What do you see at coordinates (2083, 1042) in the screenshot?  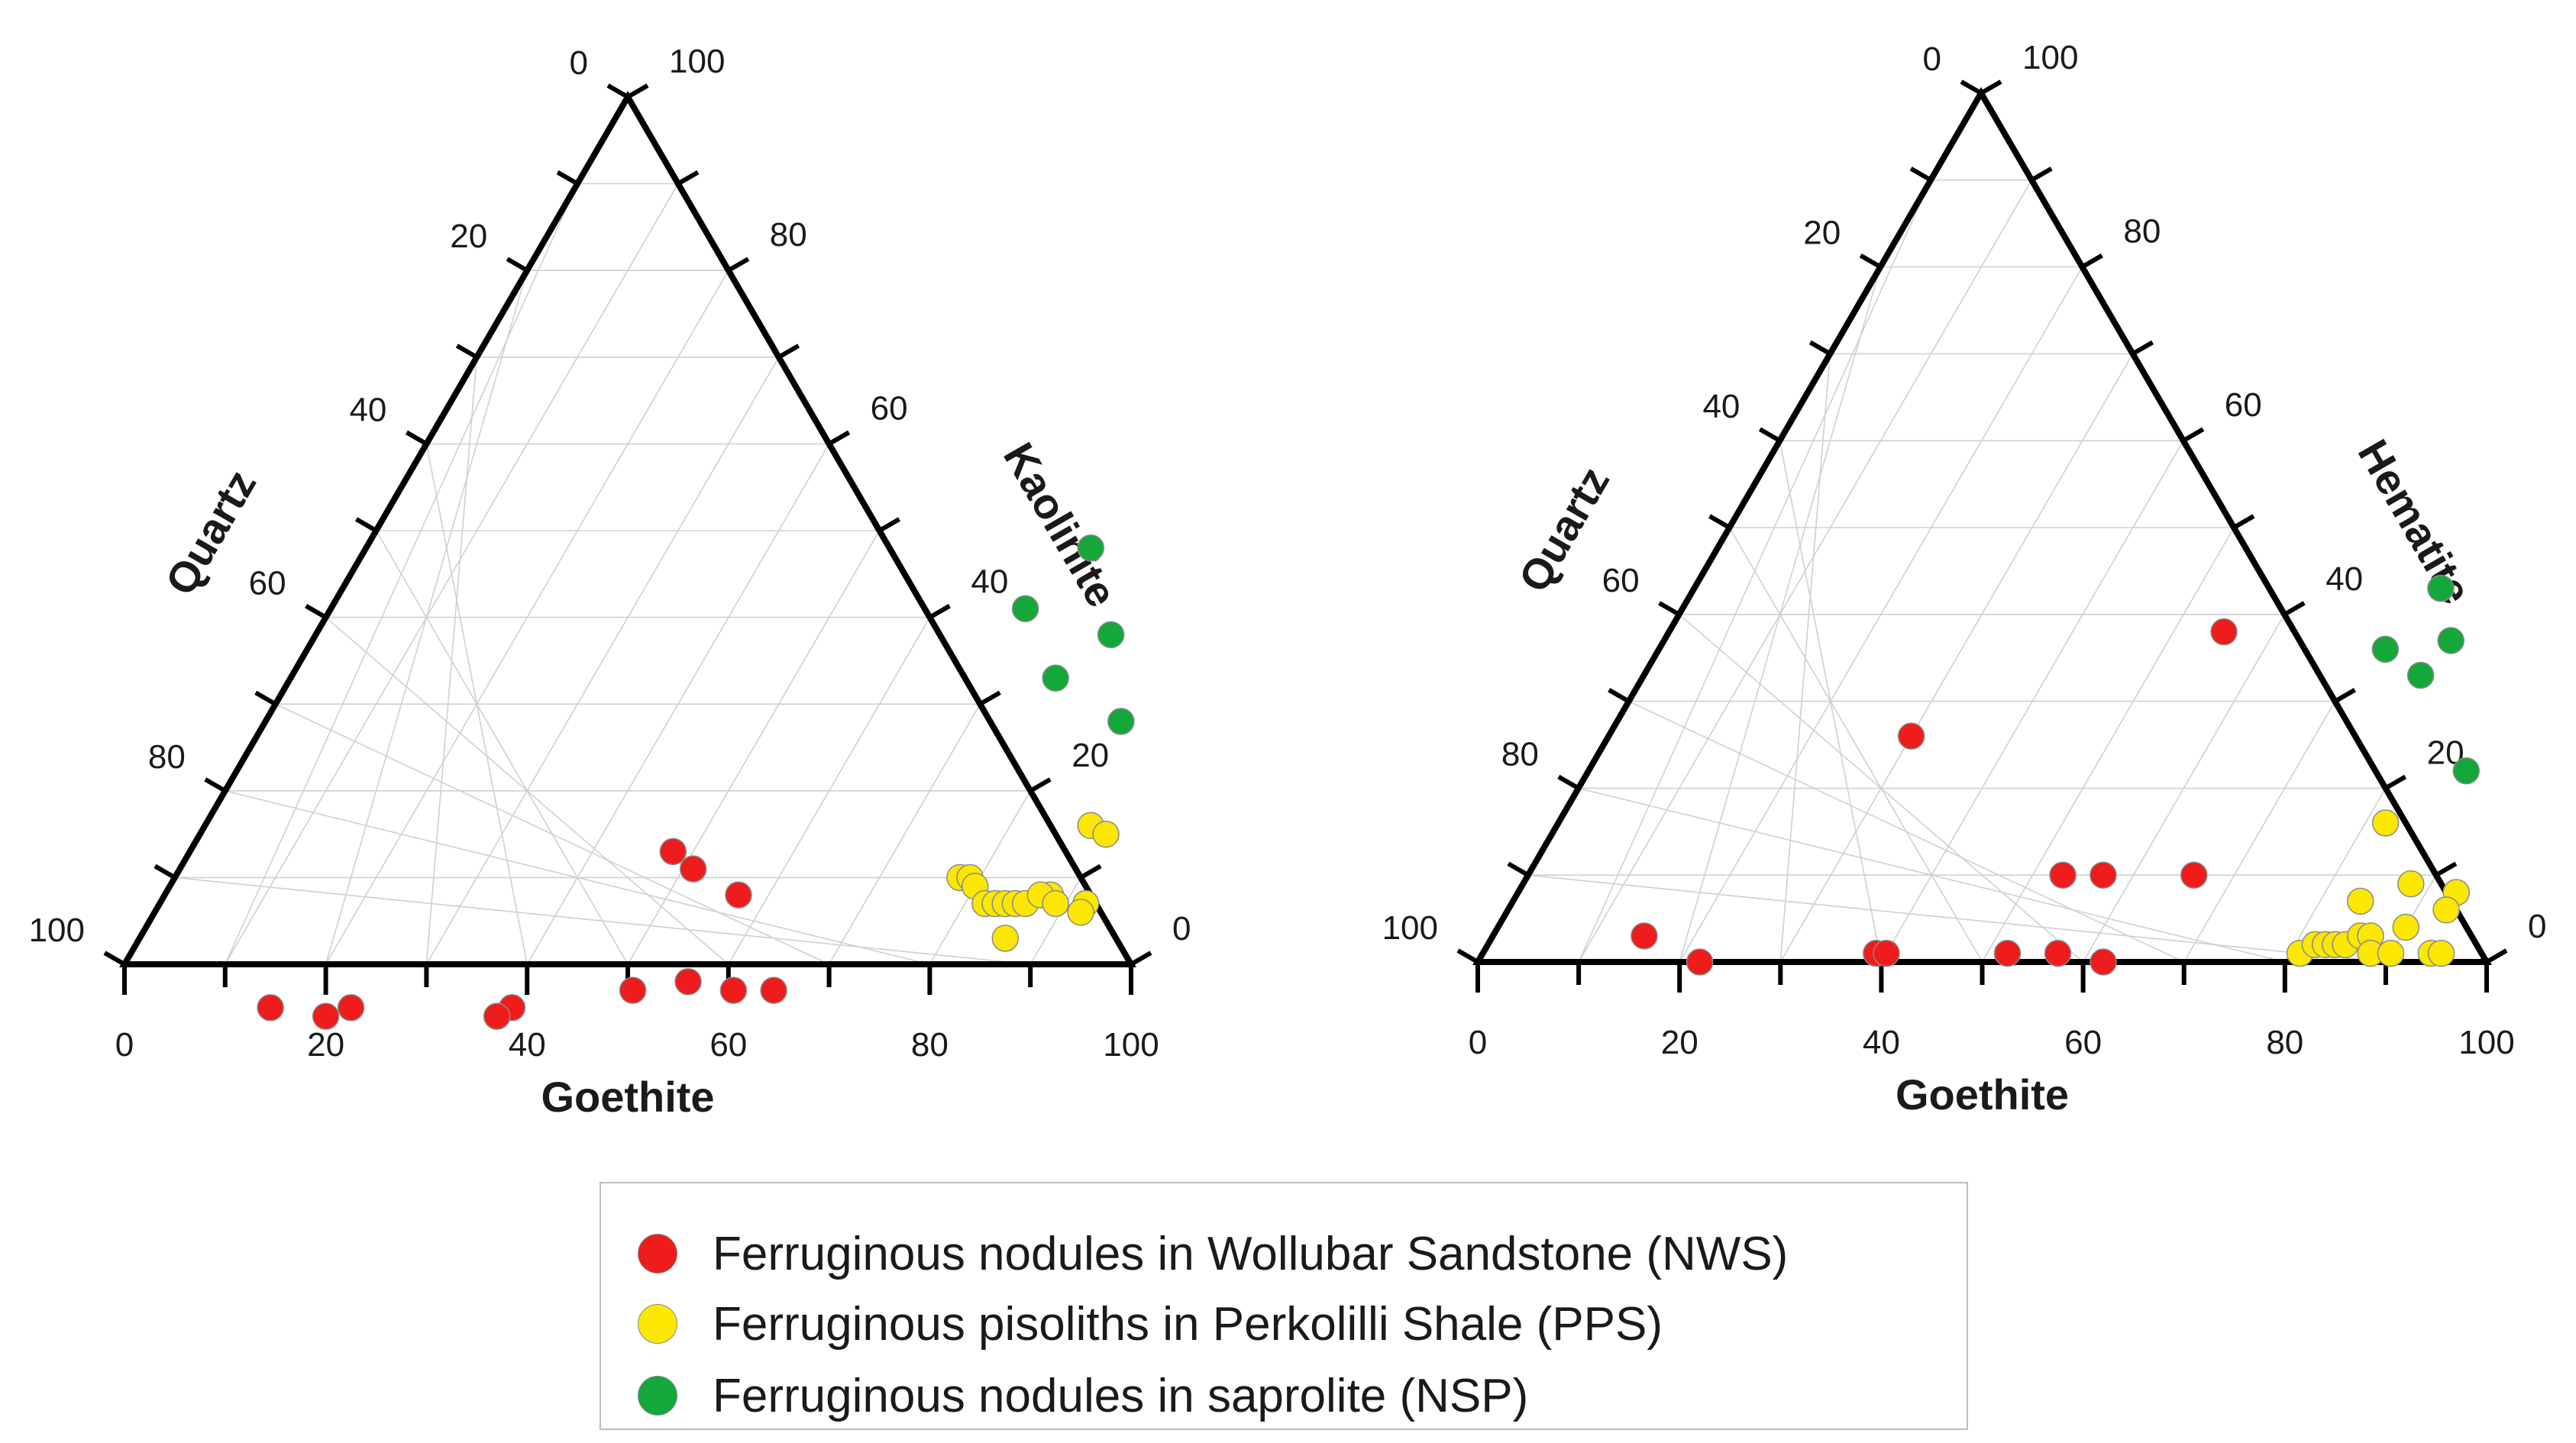 I see `goethite-tick-label: 60` at bounding box center [2083, 1042].